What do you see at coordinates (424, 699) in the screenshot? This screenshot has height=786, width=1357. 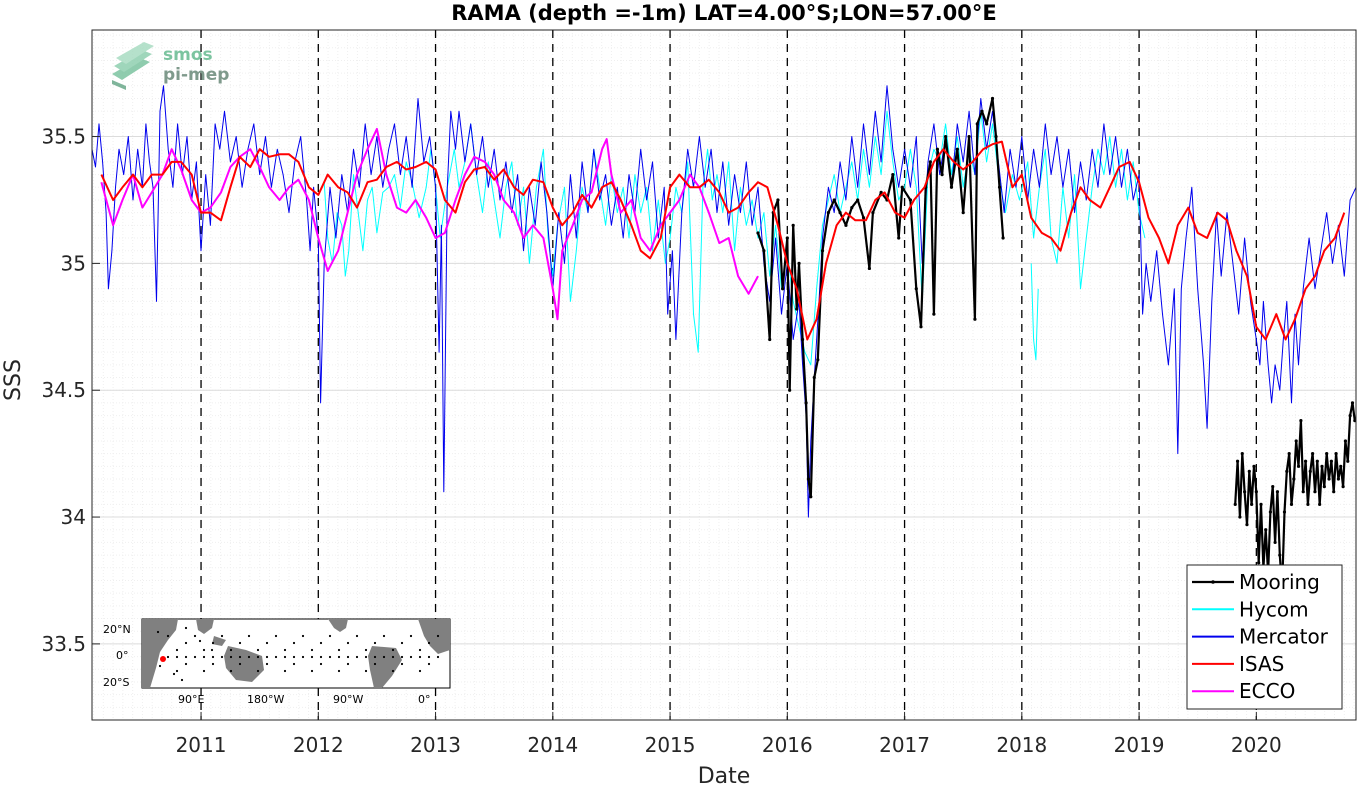 I see `inset-lon-label-0: 0°` at bounding box center [424, 699].